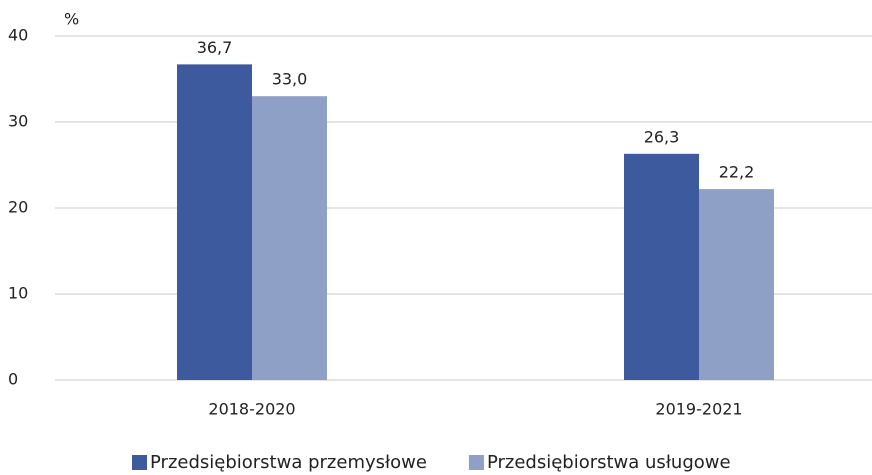 This screenshot has width=872, height=475. What do you see at coordinates (18, 35) in the screenshot?
I see `y-tick-label: 40` at bounding box center [18, 35].